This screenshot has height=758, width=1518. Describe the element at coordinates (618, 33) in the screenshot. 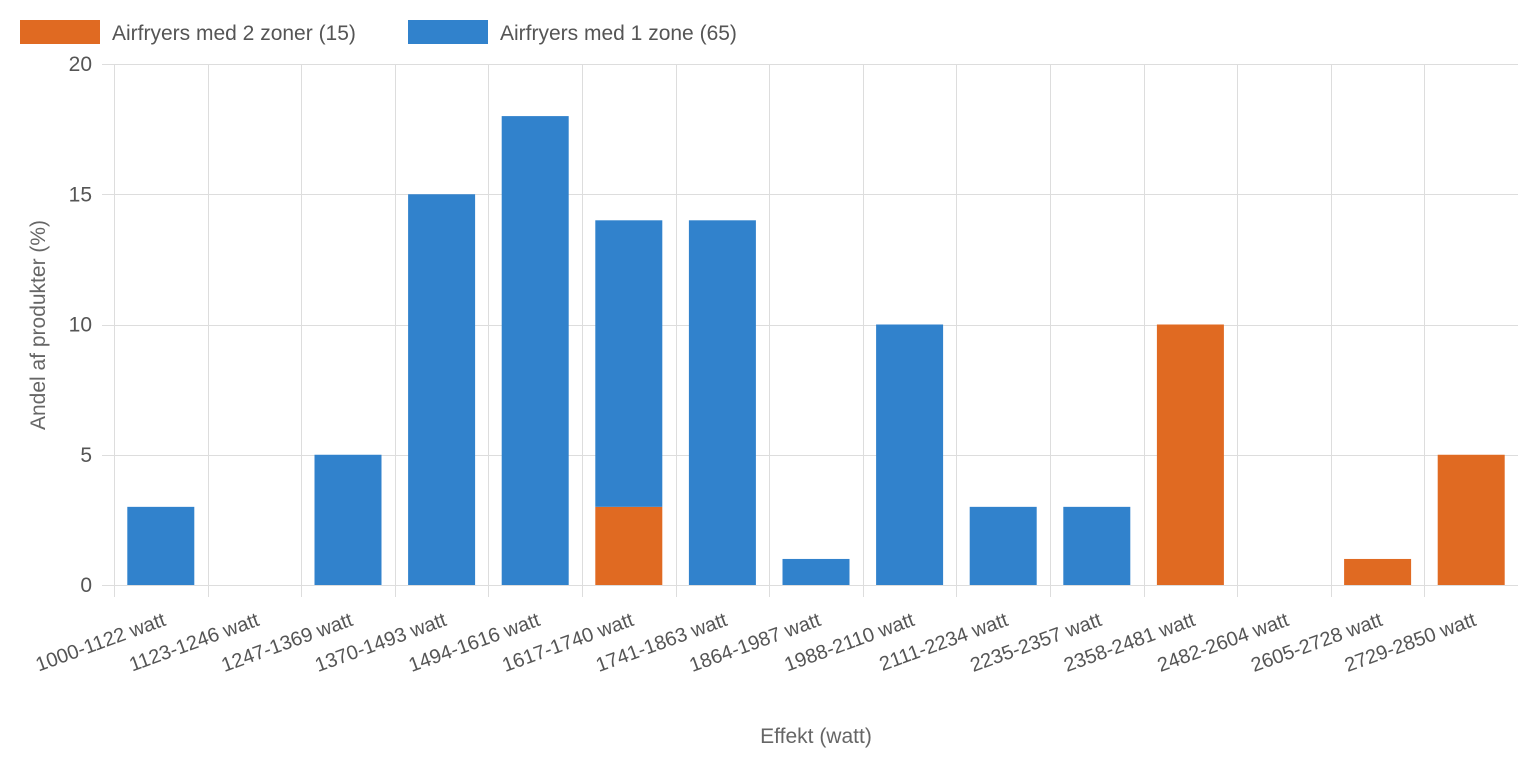

I see `legend-label-one-zone: Airfryers med 1 zone (65)` at that location.